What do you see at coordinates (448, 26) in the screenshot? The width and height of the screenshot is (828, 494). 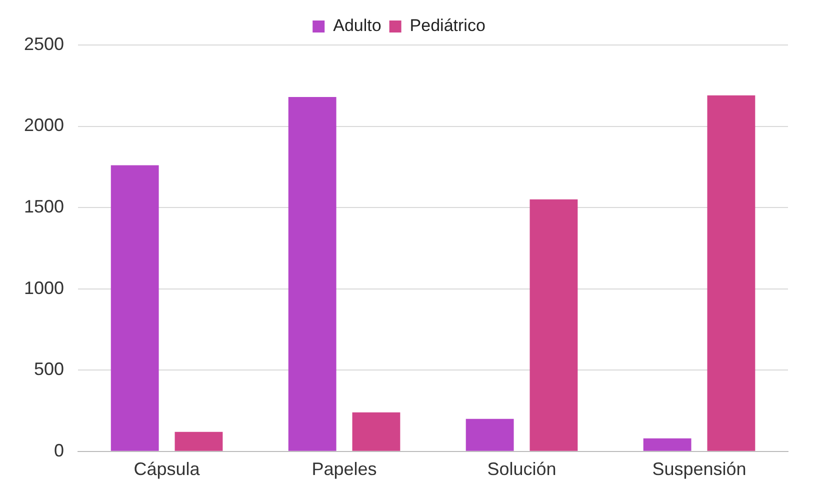 I see `legend-label: Pediátrico` at bounding box center [448, 26].